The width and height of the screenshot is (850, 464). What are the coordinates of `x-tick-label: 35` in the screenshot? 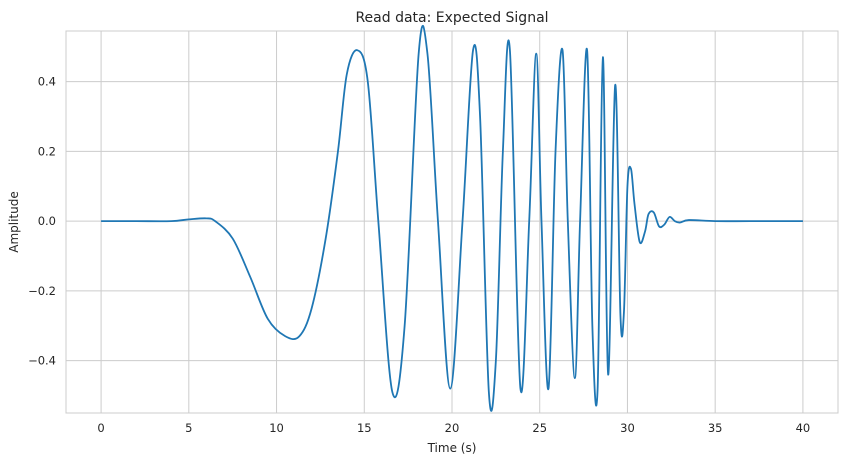 It's located at (715, 428).